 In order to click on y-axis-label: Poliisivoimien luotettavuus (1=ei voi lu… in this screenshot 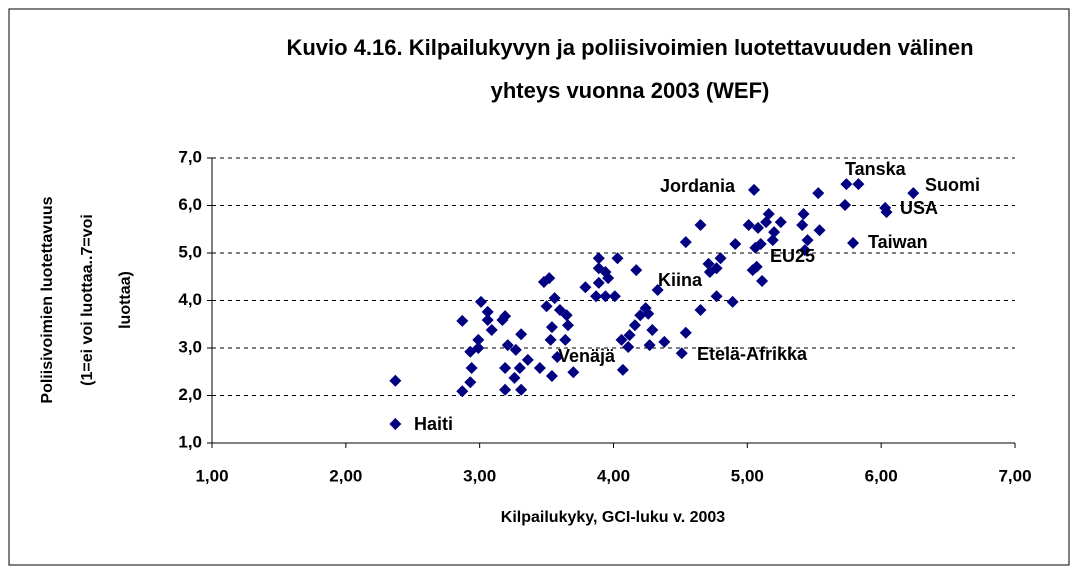, I will do `click(86, 299)`.